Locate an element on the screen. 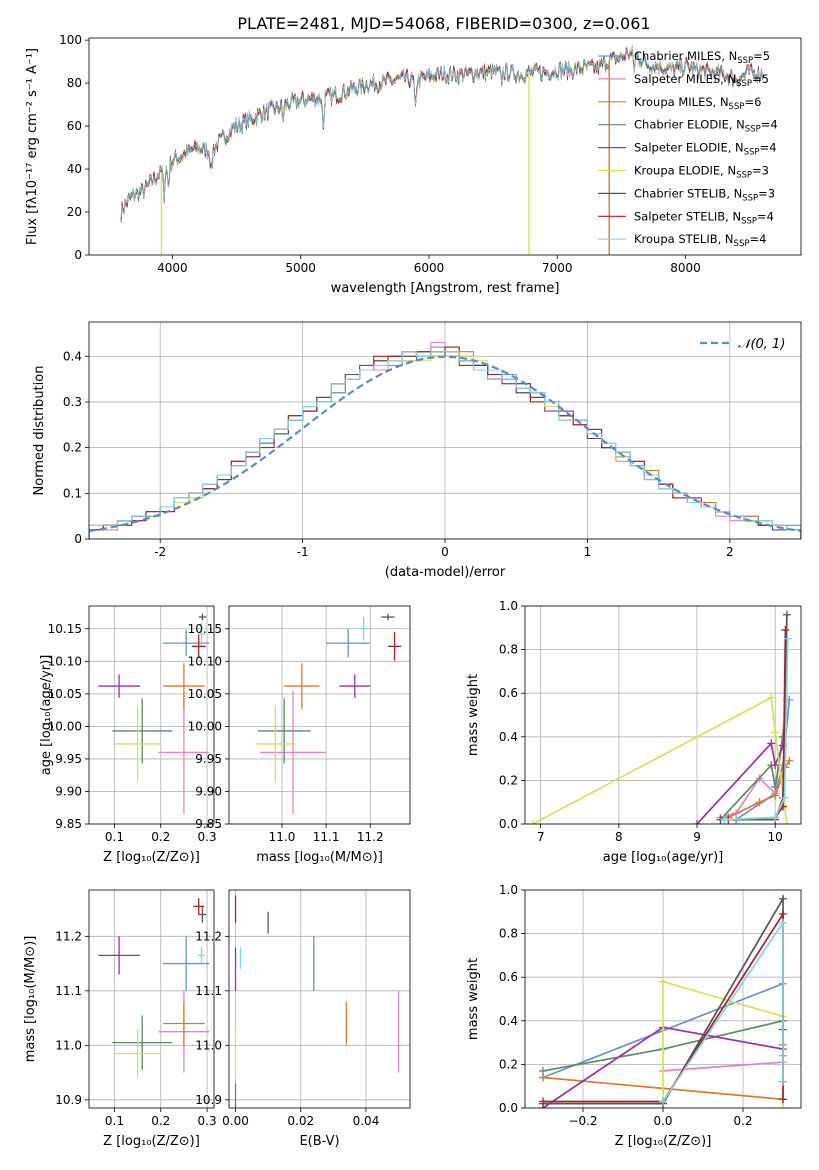 The height and width of the screenshot is (1170, 819). y-axis-label: mass [log₁₀(M/M⊙)] is located at coordinates (30, 999).